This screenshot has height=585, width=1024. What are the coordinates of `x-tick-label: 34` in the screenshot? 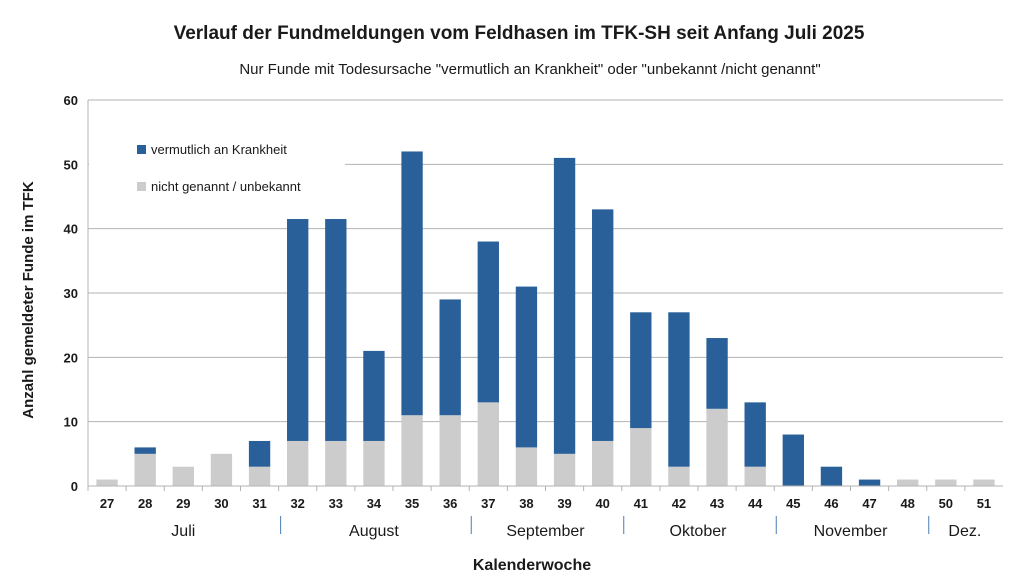 It's located at (374, 503).